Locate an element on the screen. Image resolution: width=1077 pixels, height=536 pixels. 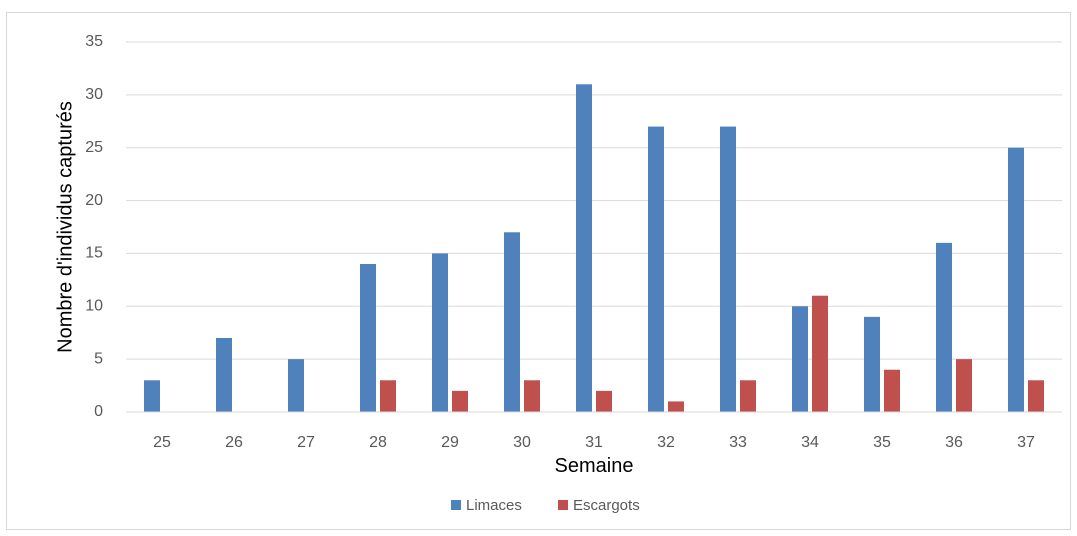
x-tick-label: 36 is located at coordinates (954, 442).